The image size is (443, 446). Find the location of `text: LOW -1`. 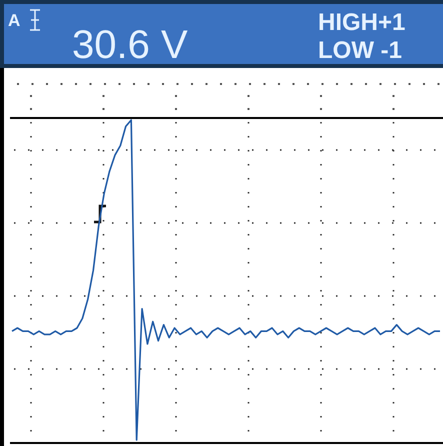

text: LOW -1 is located at coordinates (360, 50).